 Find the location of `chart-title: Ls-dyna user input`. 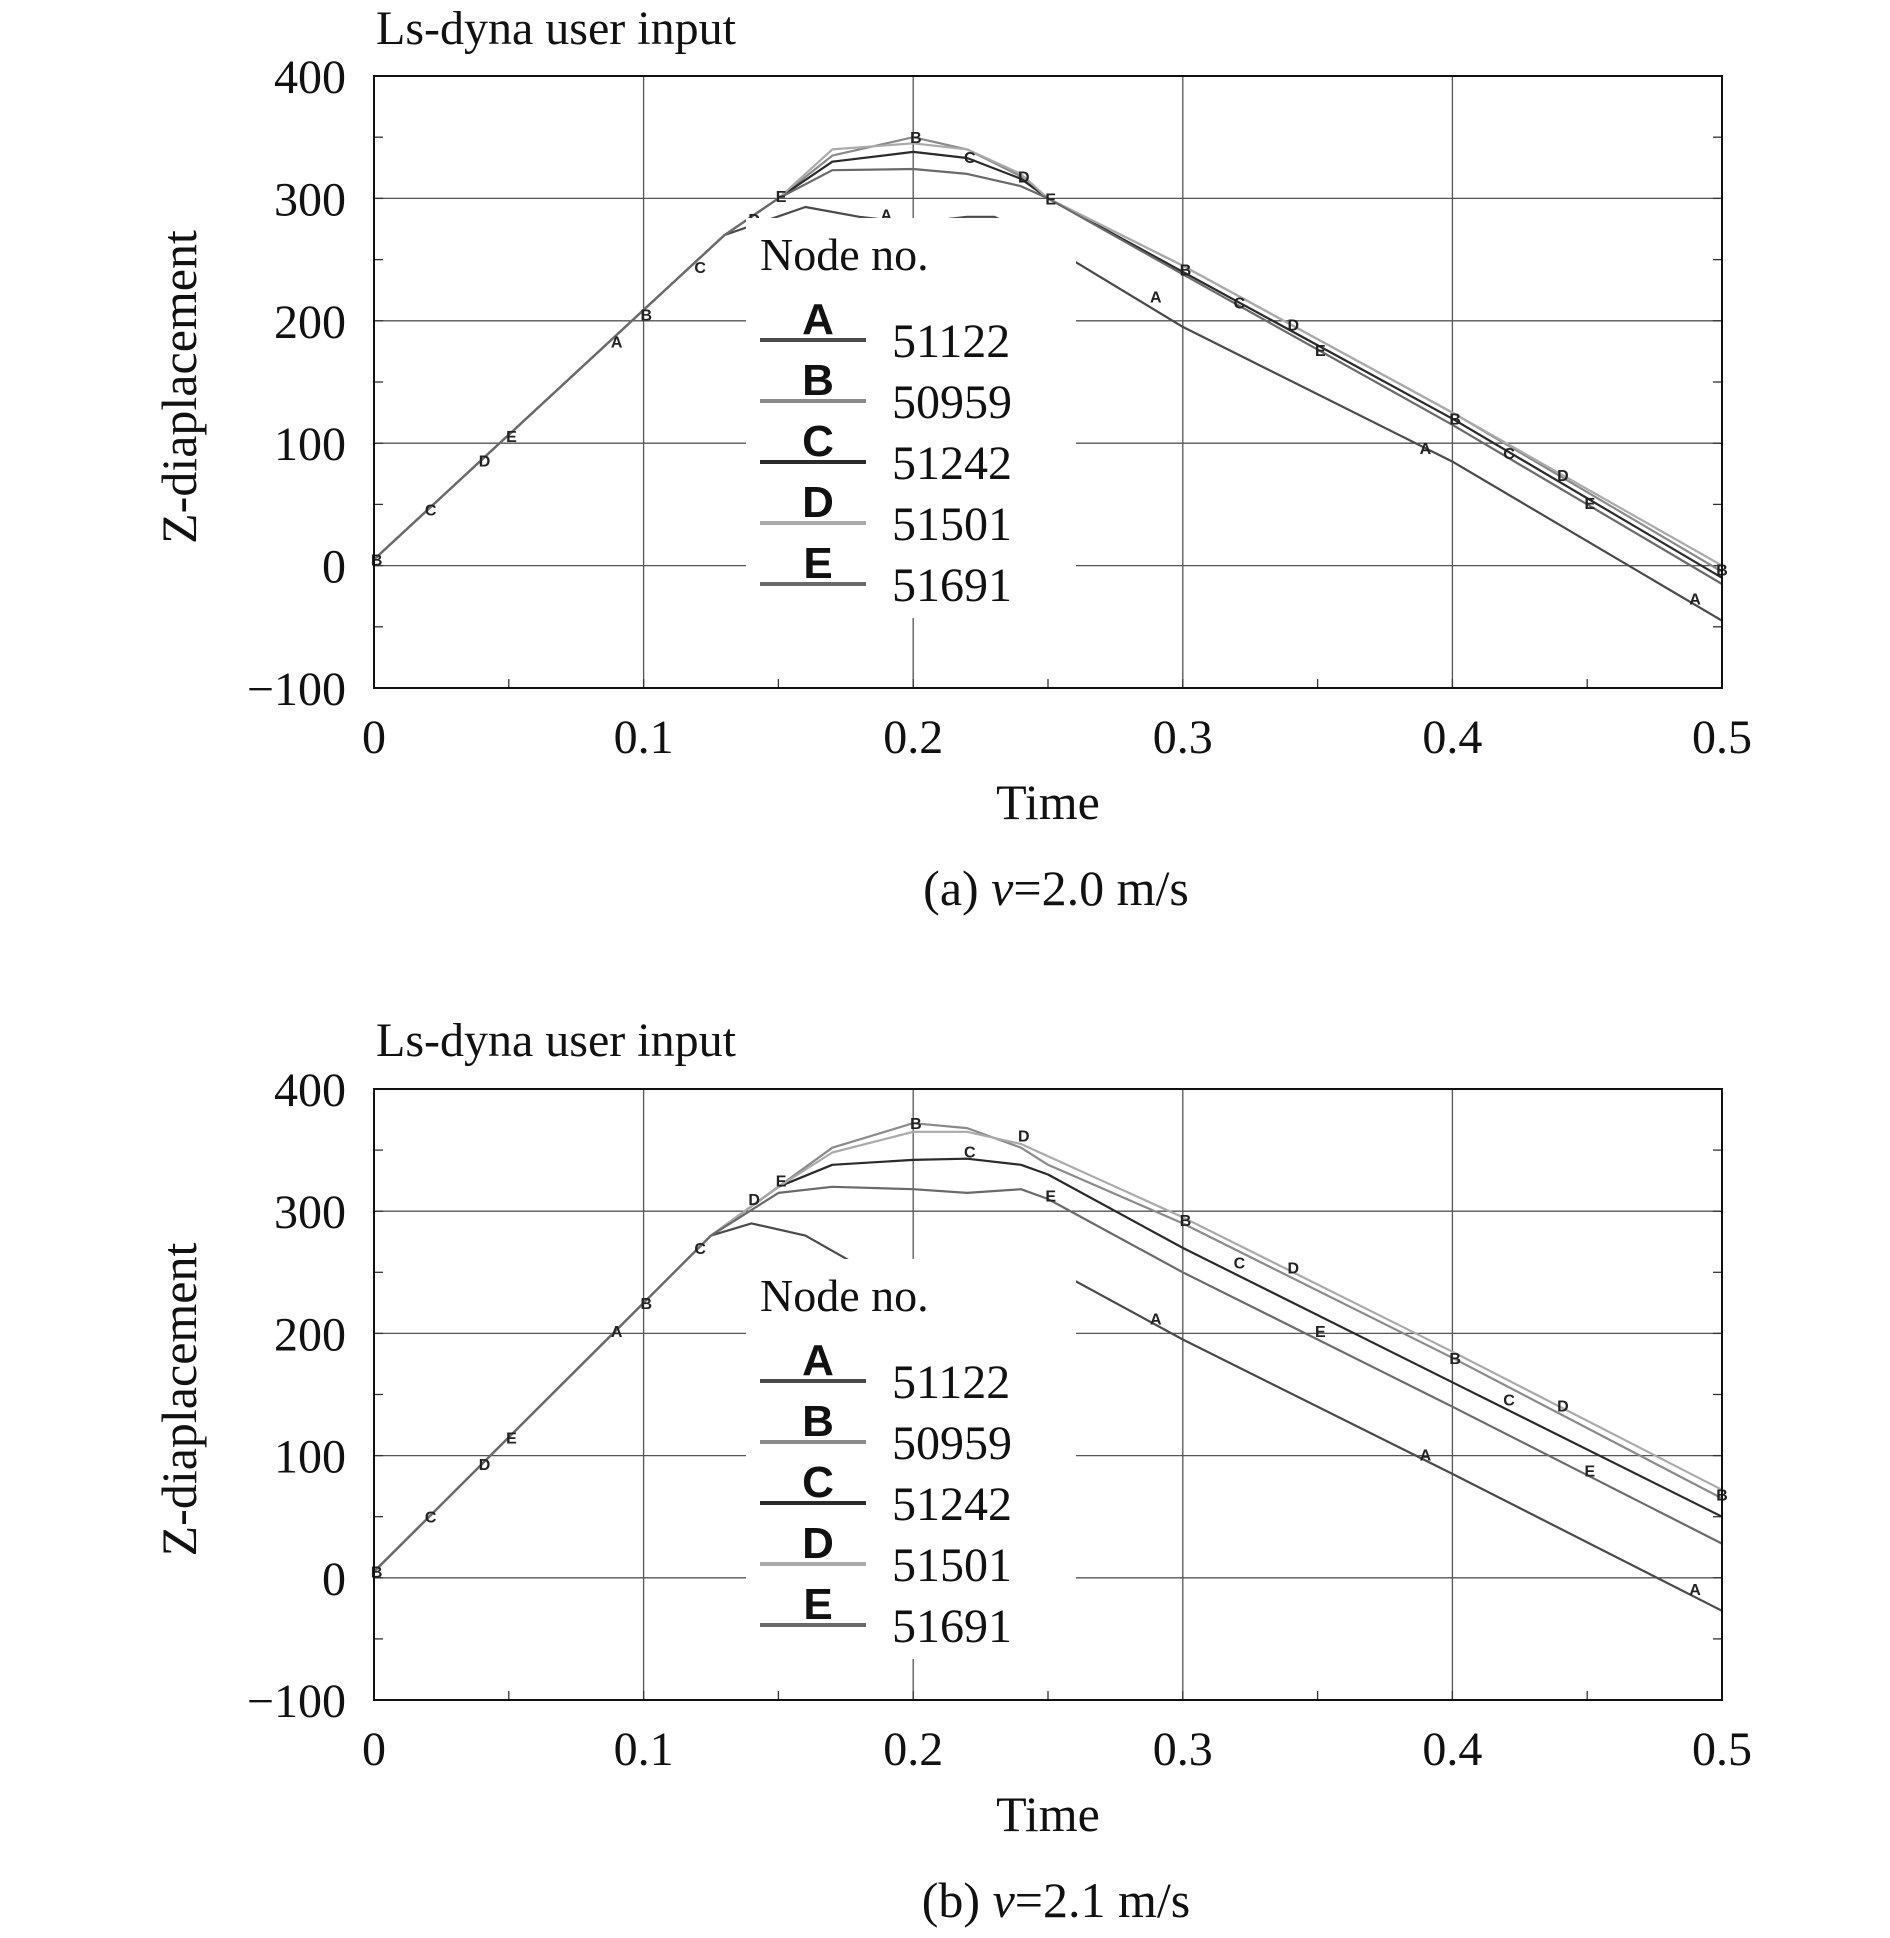

chart-title: Ls-dyna user input is located at coordinates (556, 1040).